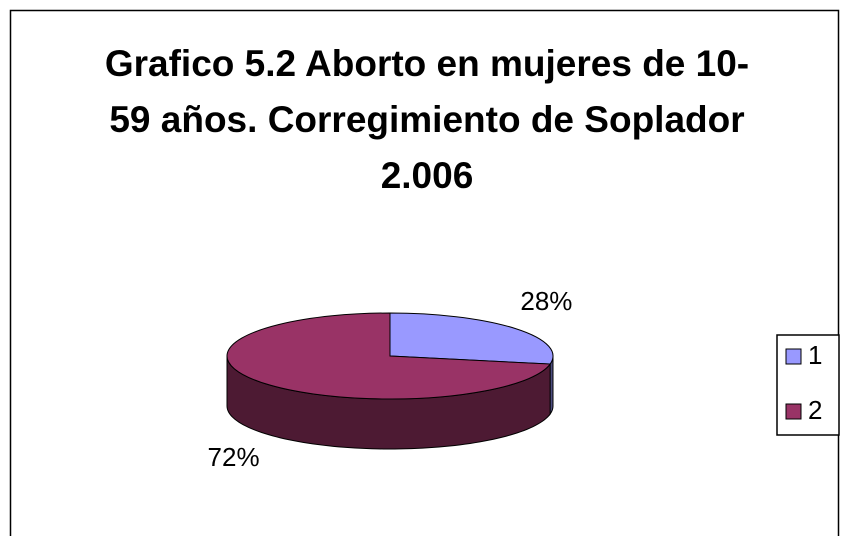  I want to click on legend-label: 1, so click(815, 355).